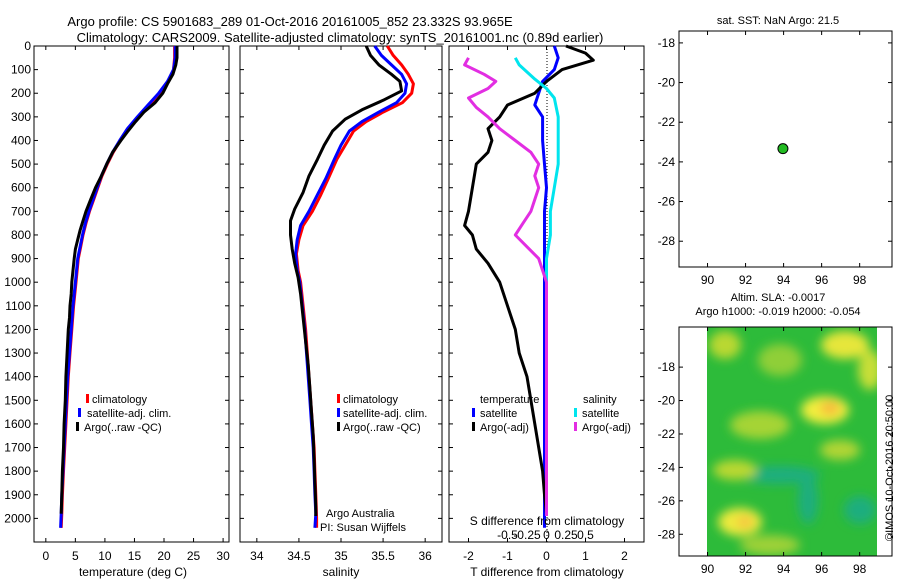  I want to click on imos-credit-label: ©IMOS 10-Oct-2016 20:50:00, so click(890, 468).